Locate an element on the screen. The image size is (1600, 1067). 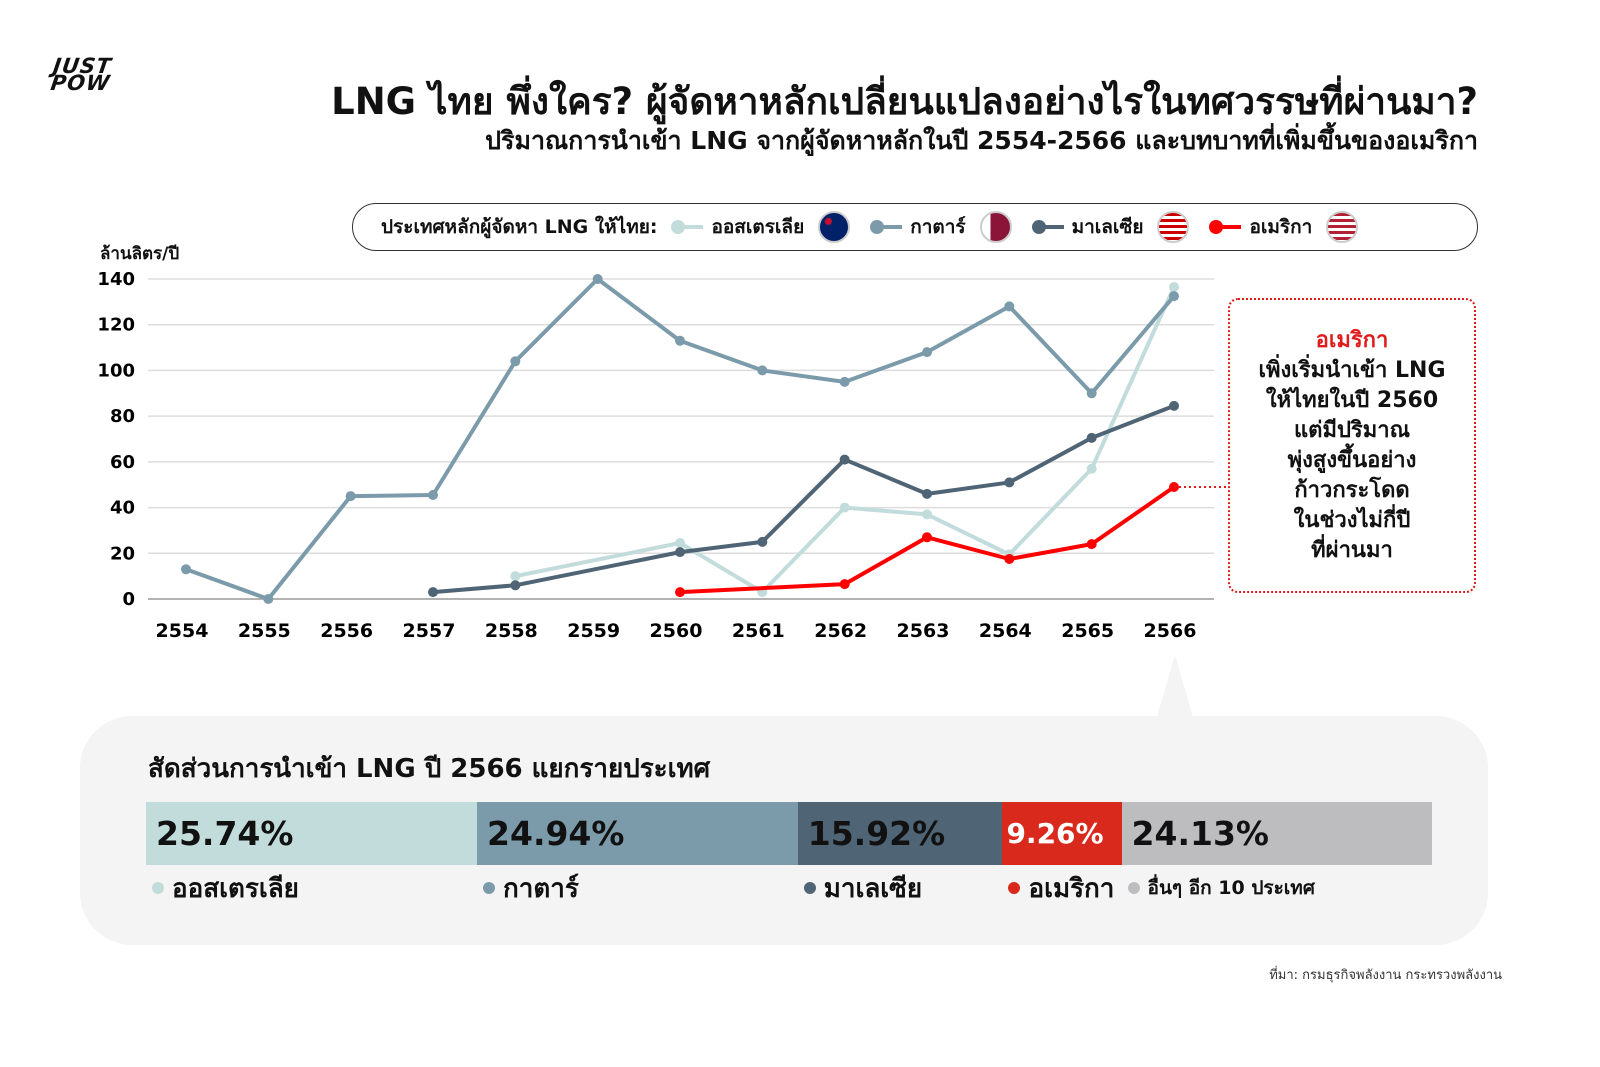
x-tick-label: 2558 is located at coordinates (511, 631).